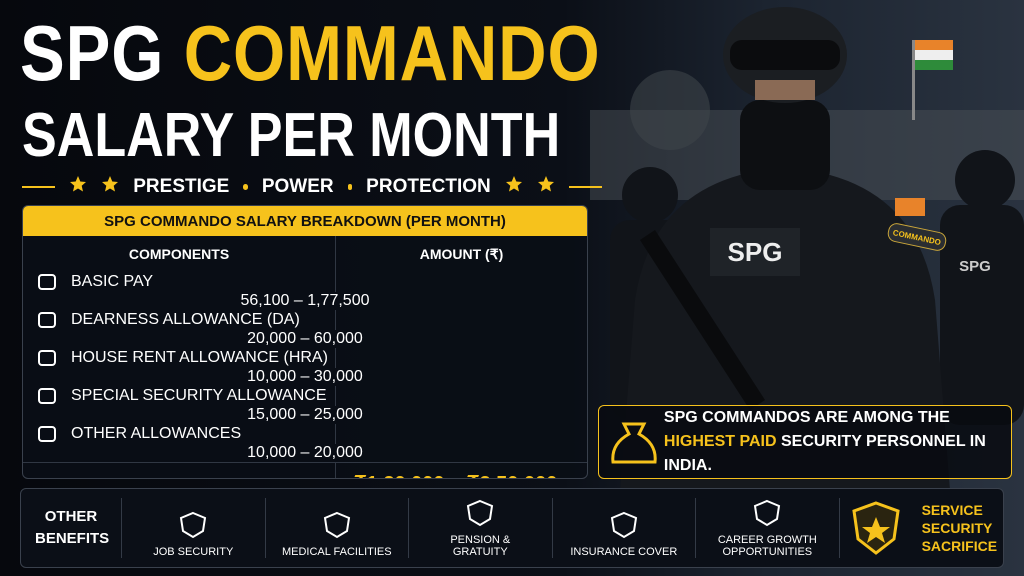 Image resolution: width=1024 pixels, height=576 pixels. Describe the element at coordinates (957, 528) in the screenshot. I see `motto-word: SECURITY` at that location.